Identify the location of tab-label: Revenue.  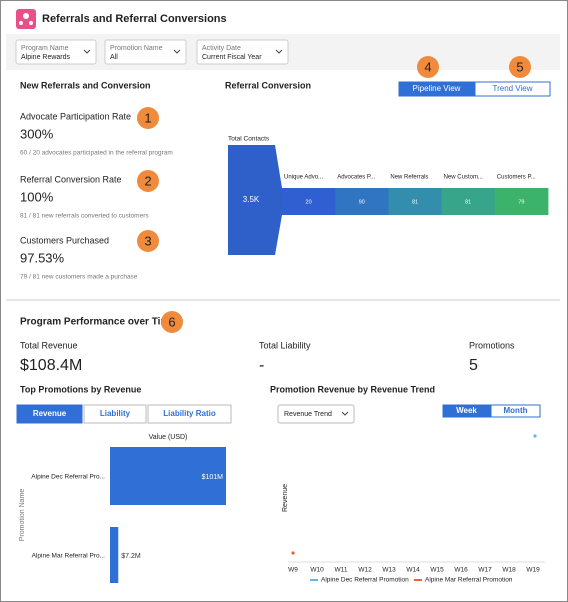
(50, 413).